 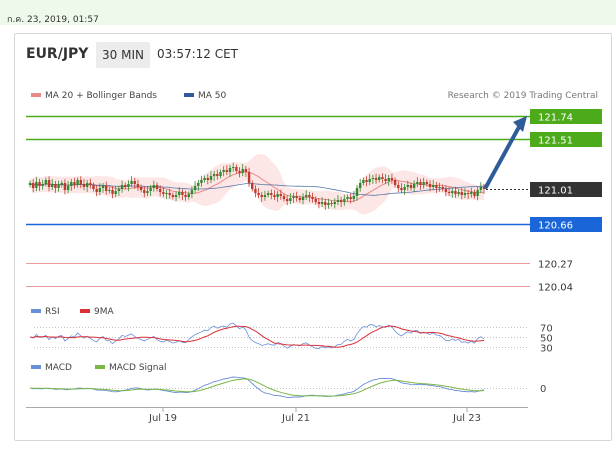 I want to click on x-tick-label: Jul 19, so click(x=162, y=418).